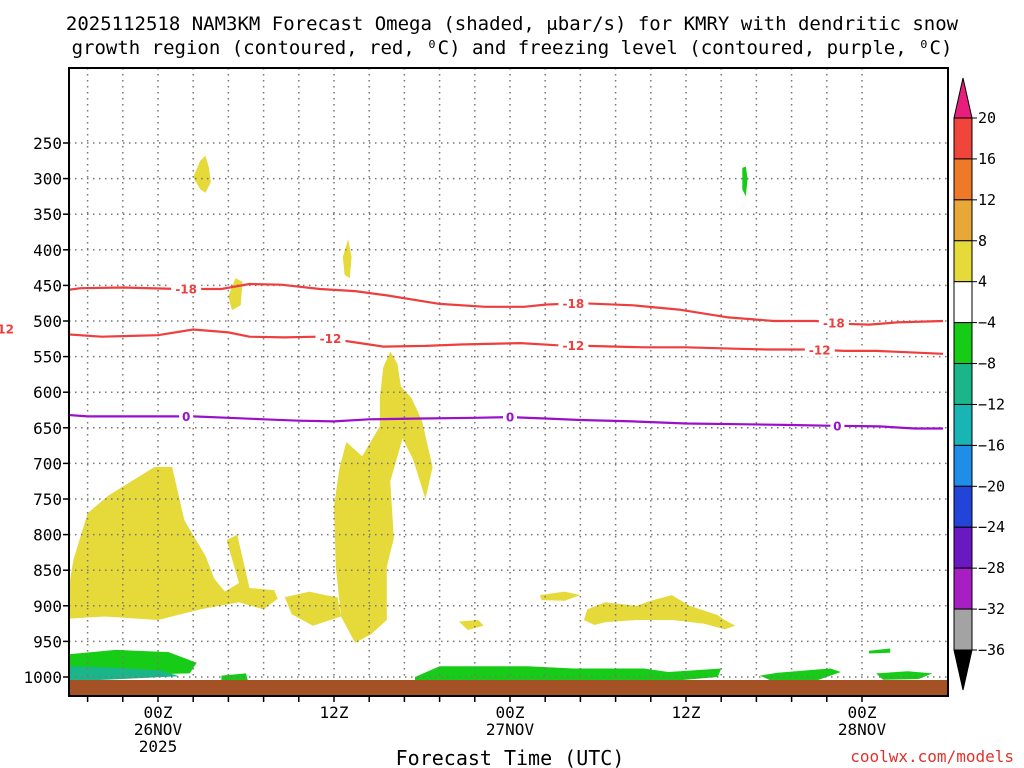 This screenshot has width=1024, height=768. I want to click on y-tick-label-700: 700, so click(47, 463).